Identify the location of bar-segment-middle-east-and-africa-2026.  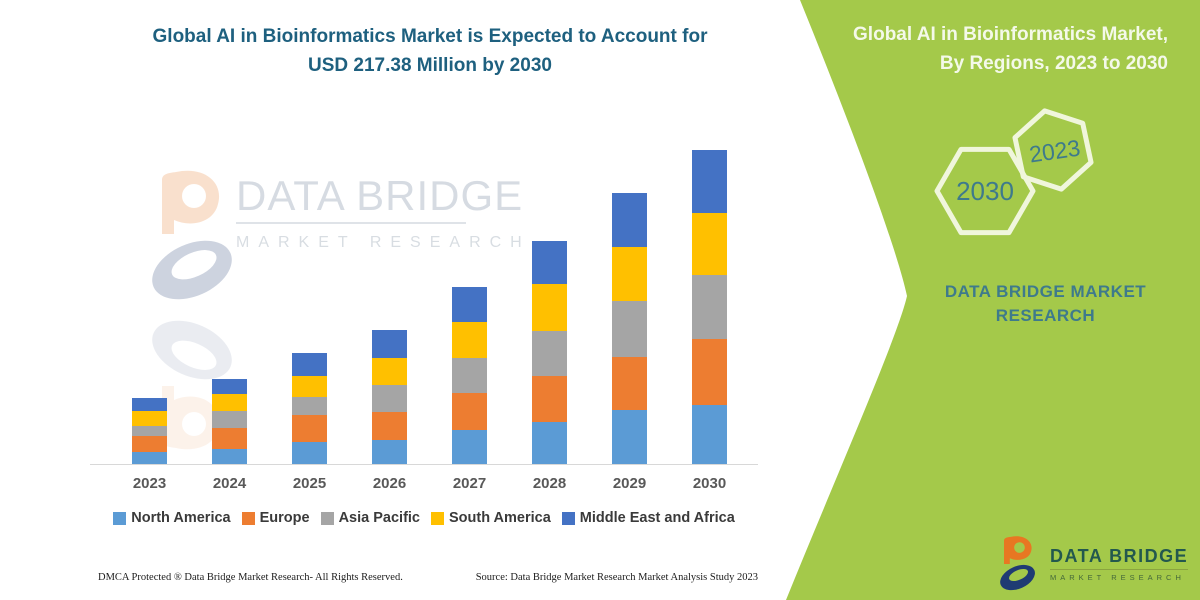
(389, 344).